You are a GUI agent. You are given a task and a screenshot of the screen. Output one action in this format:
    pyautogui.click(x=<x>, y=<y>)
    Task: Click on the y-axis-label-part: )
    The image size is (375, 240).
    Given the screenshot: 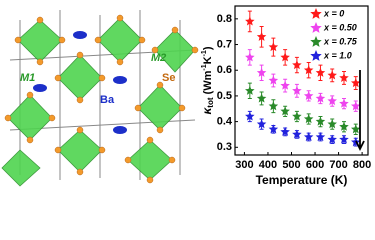 What is the action you would take?
    pyautogui.click(x=208, y=48)
    